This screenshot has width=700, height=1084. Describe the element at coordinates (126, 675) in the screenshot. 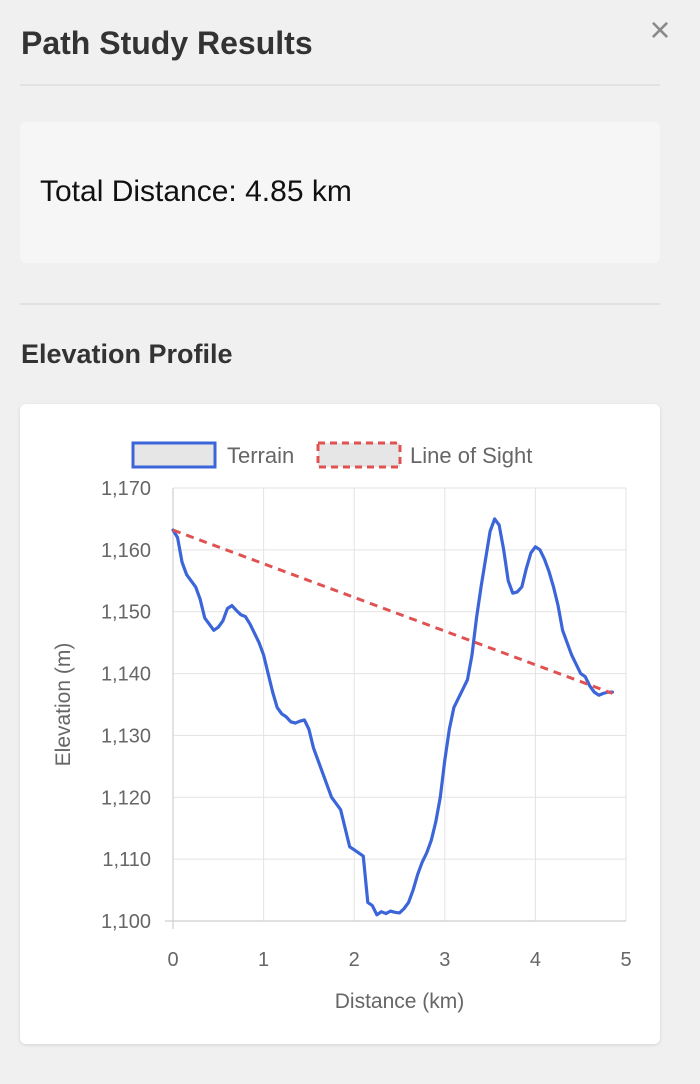

I see `y-tick-label: 1,140` at that location.